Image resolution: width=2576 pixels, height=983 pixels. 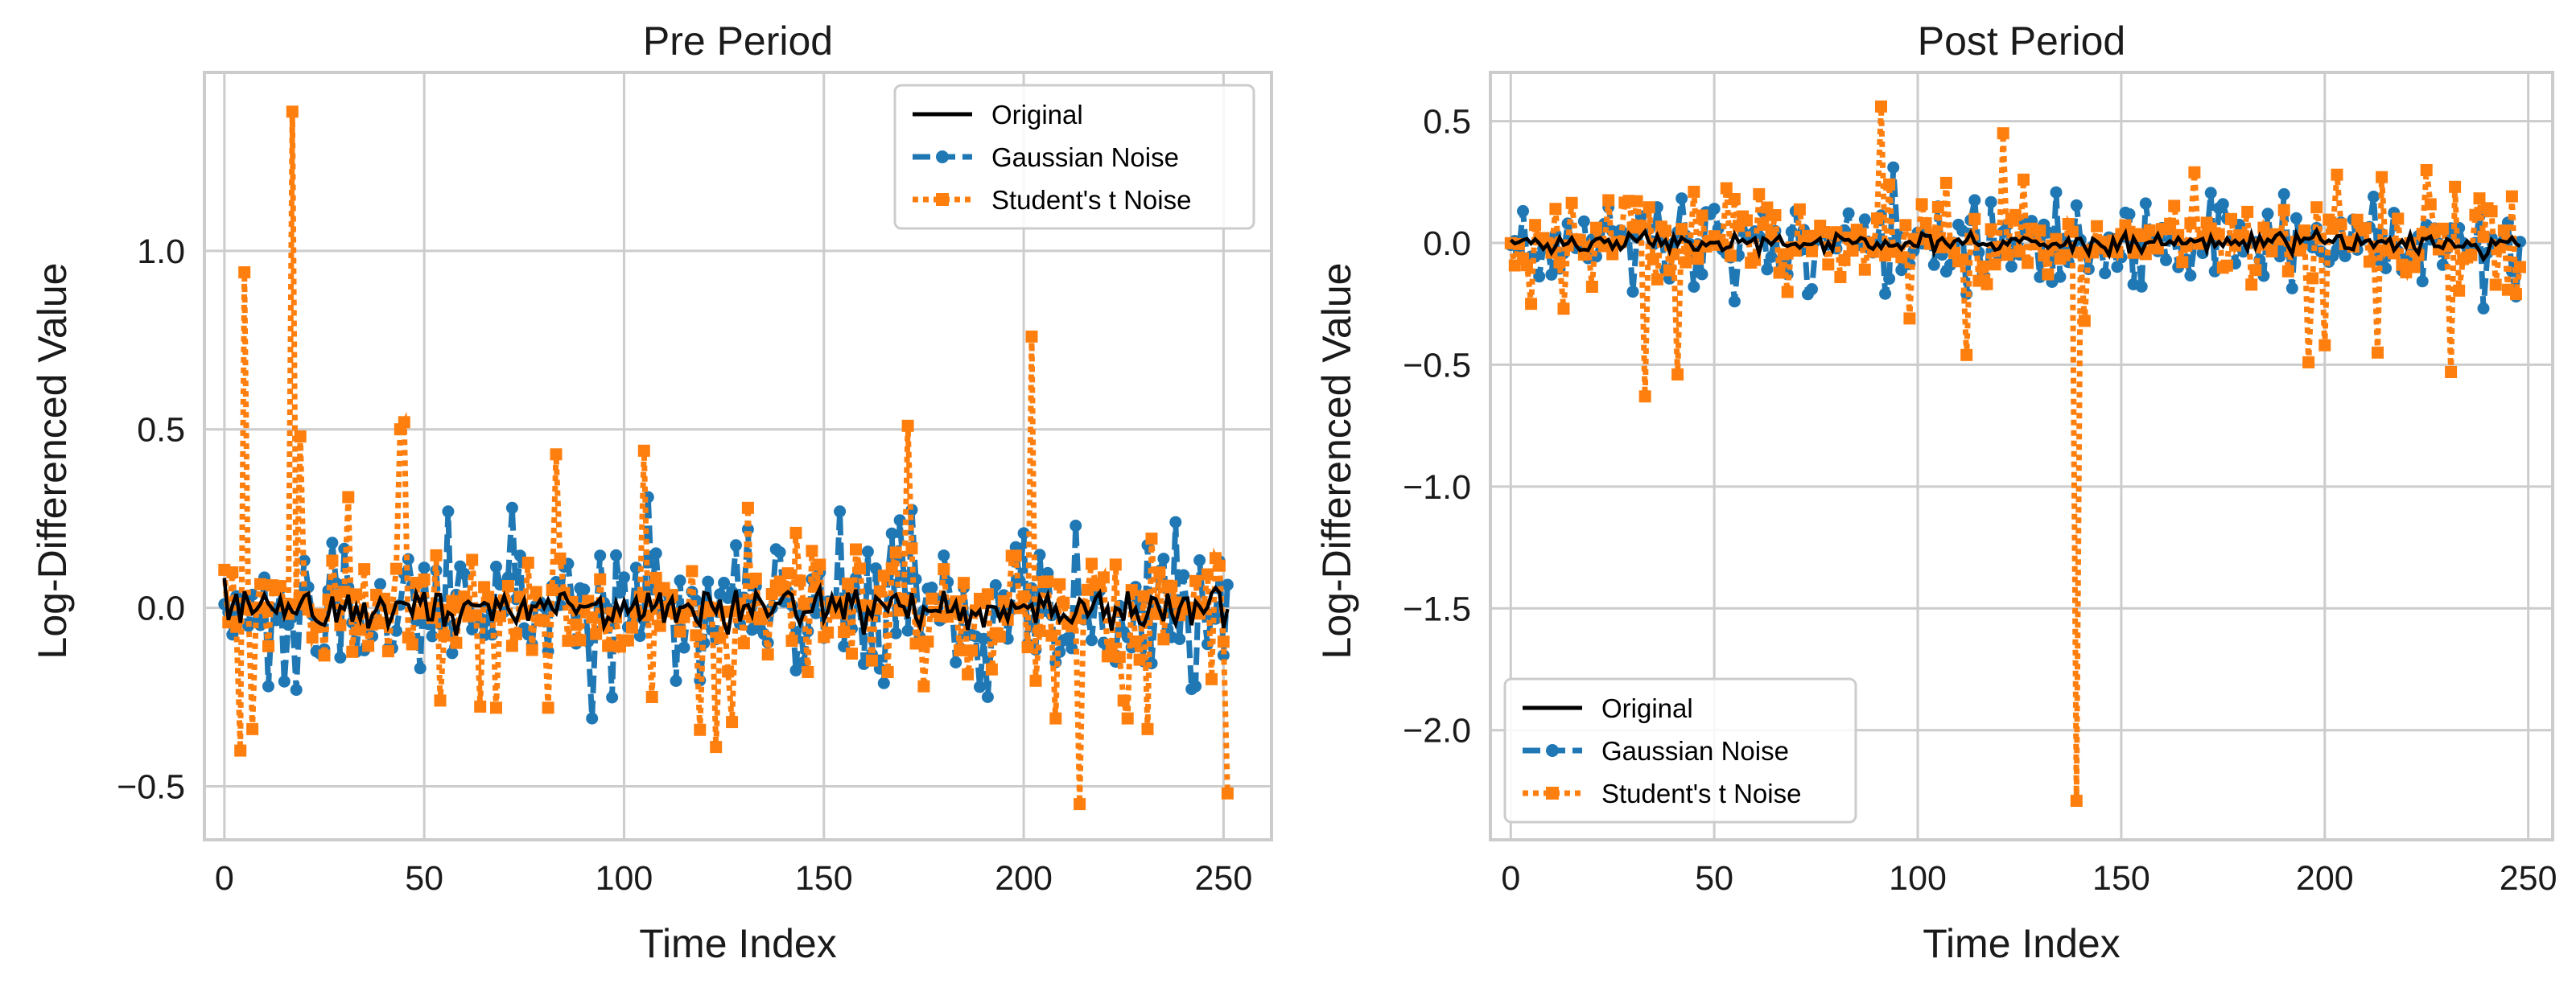 What do you see at coordinates (1224, 878) in the screenshot?
I see `pre-period-x-tick-label: 250` at bounding box center [1224, 878].